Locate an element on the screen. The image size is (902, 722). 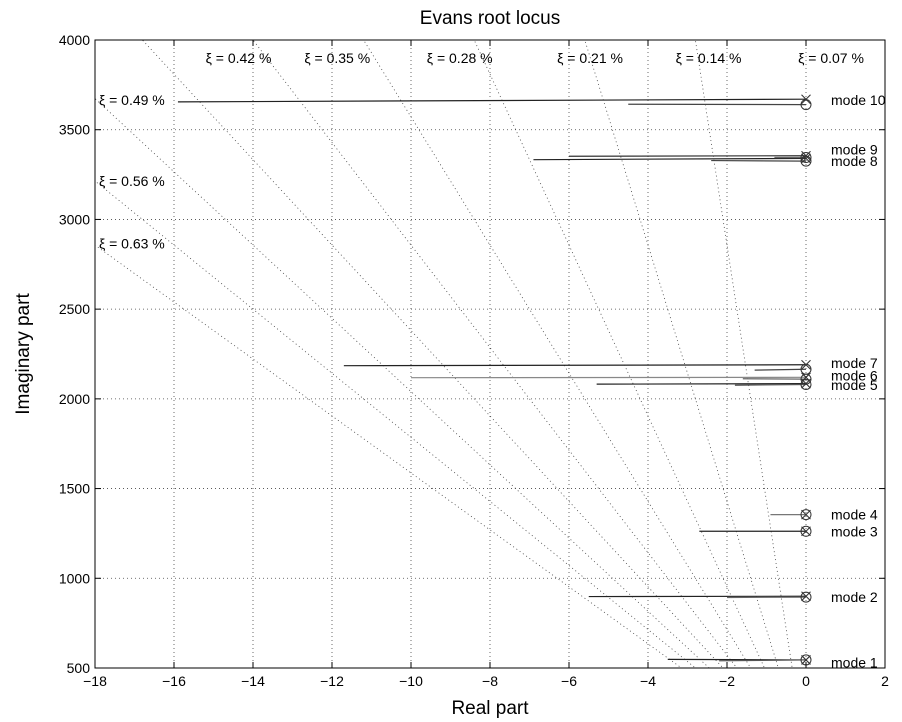
mode-label: mode 3 is located at coordinates (854, 531).